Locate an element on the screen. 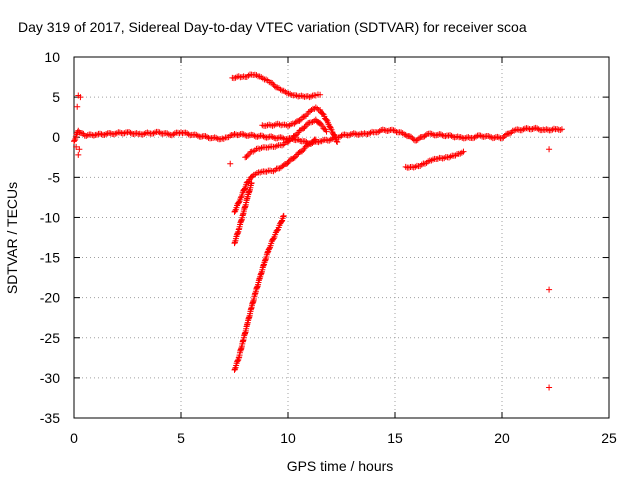 This screenshot has width=640, height=485. y-tick-label: -35 is located at coordinates (50, 418).